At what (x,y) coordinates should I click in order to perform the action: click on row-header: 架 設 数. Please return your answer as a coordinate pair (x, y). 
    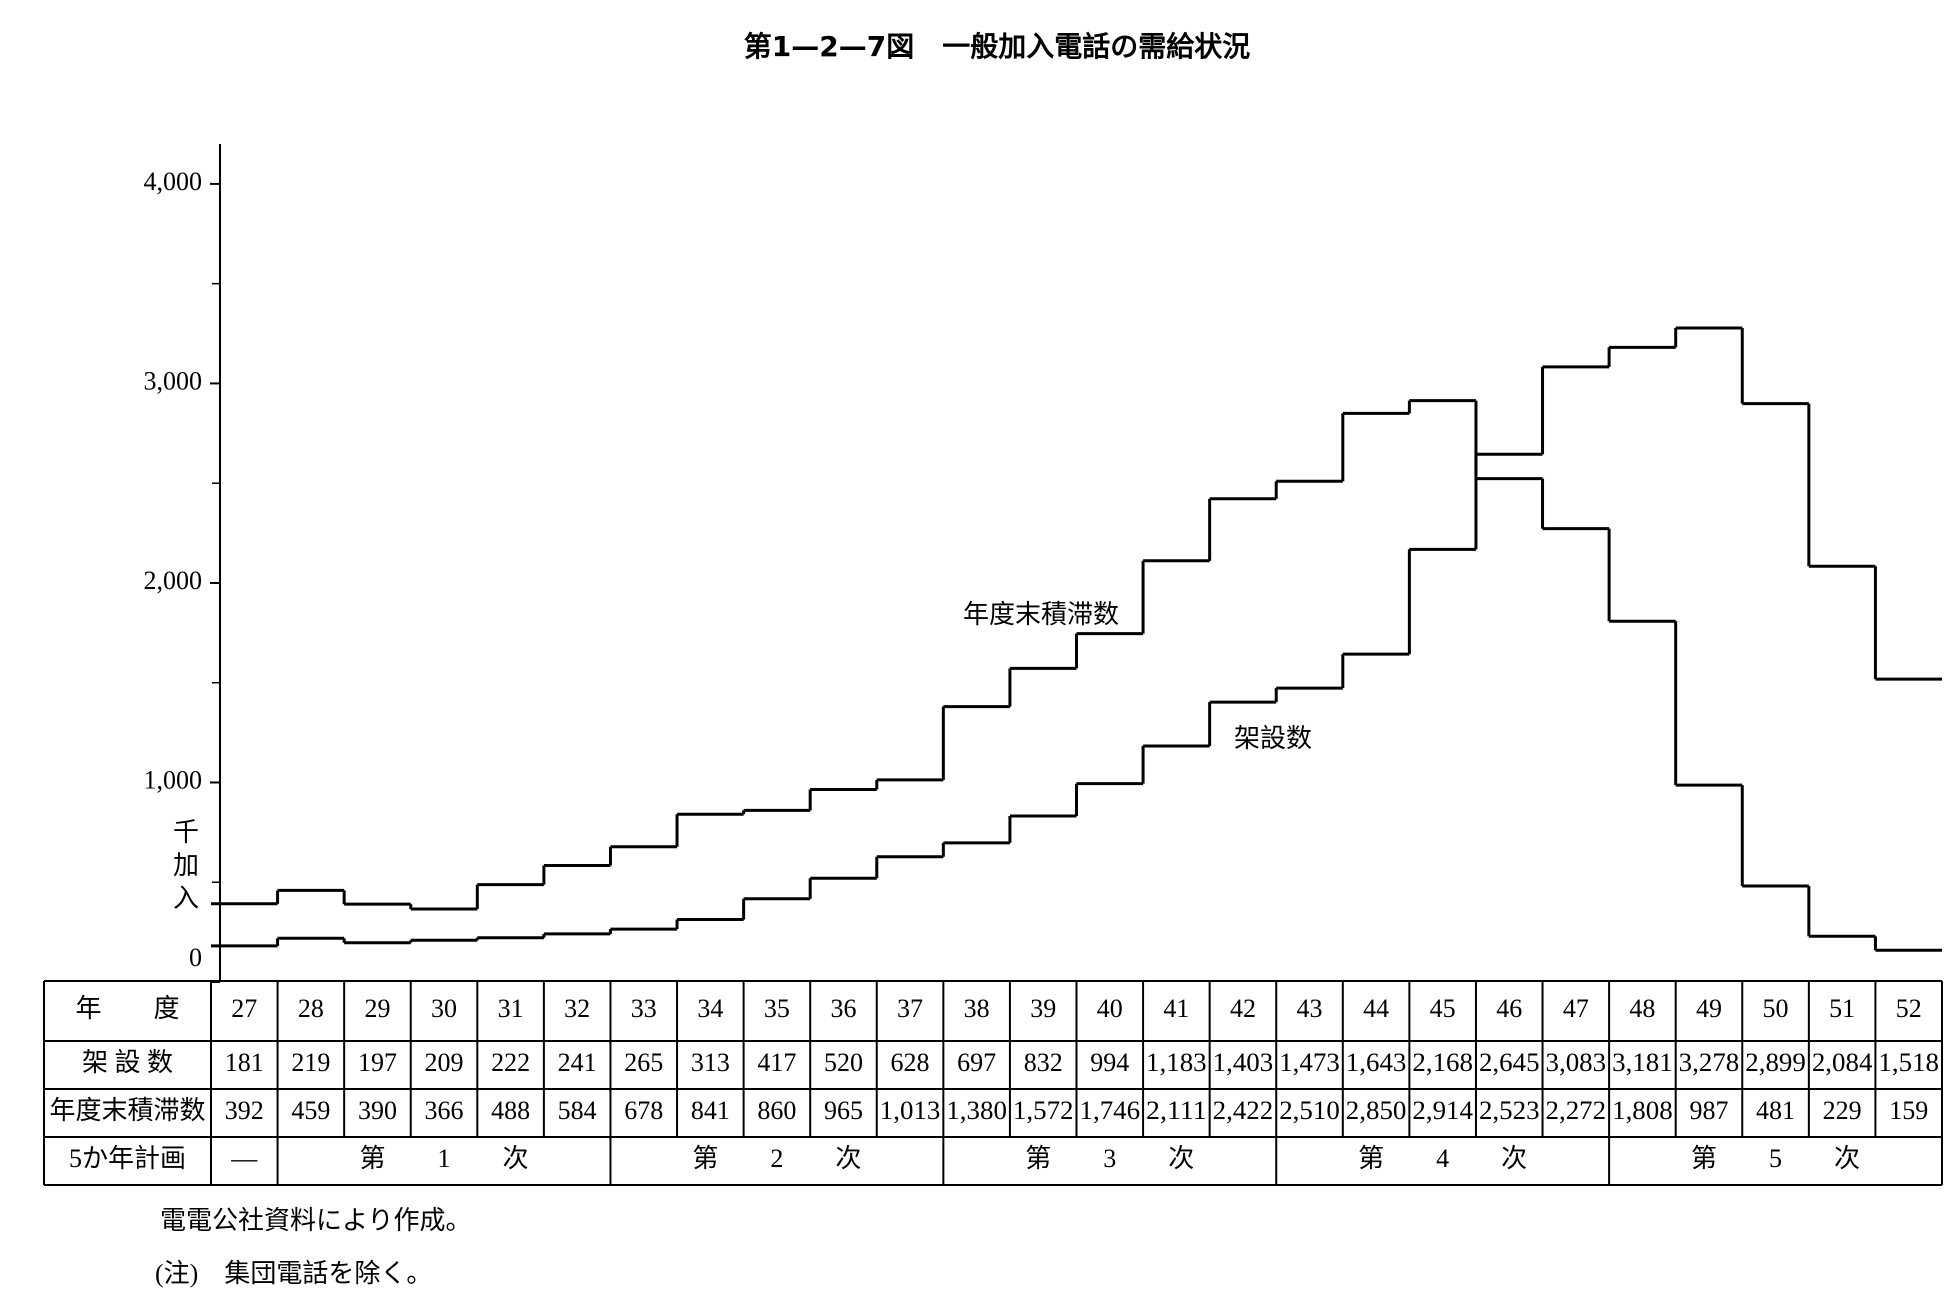
    Looking at the image, I should click on (127, 1062).